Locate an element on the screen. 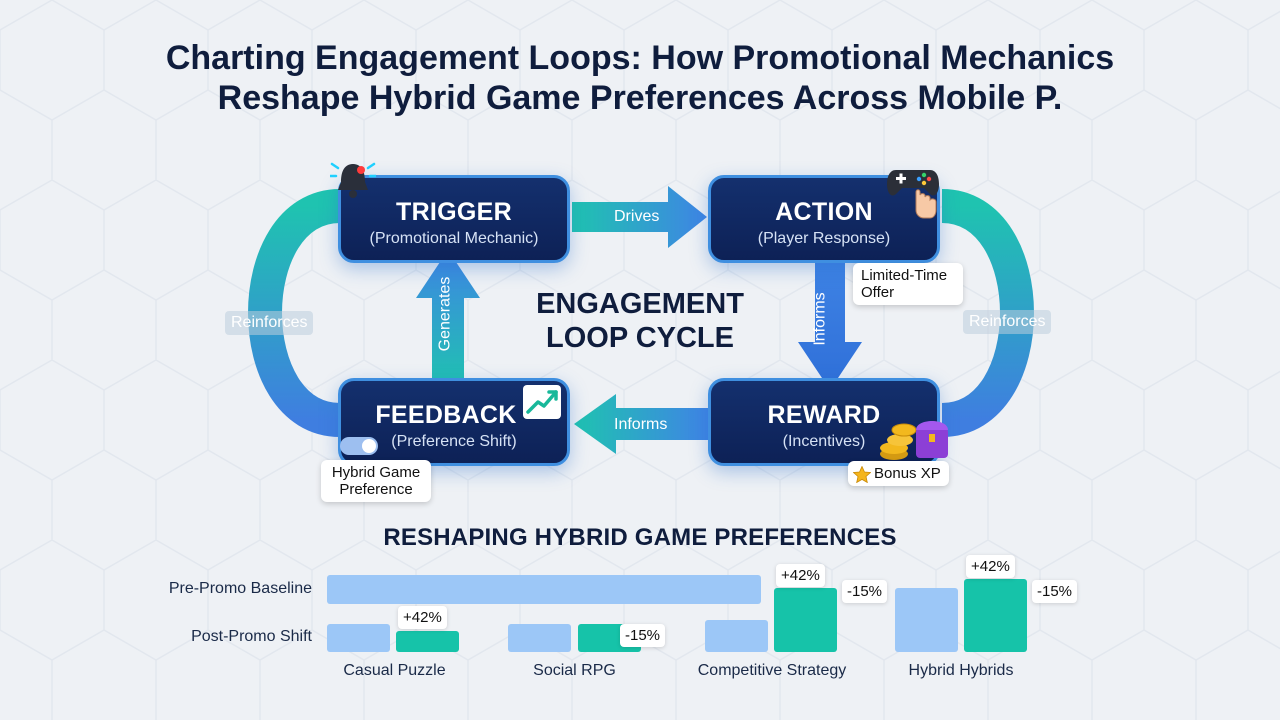  category-label-casual-puzzle: Casual Puzzle is located at coordinates (394, 670).